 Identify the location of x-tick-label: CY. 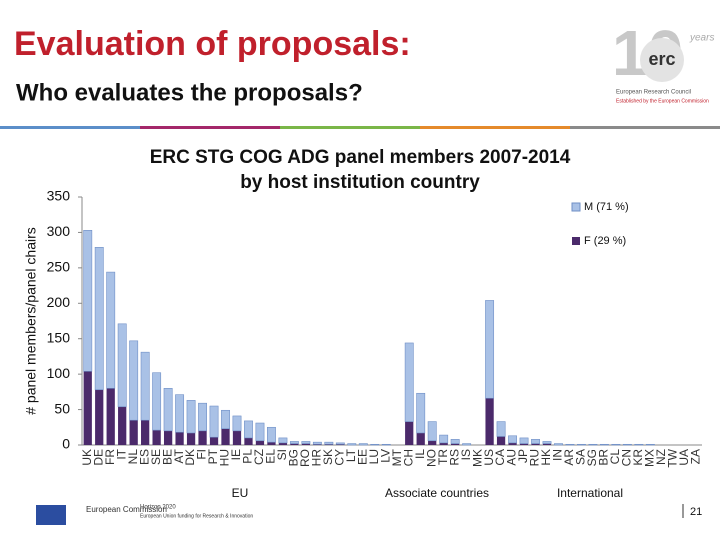
(340, 457).